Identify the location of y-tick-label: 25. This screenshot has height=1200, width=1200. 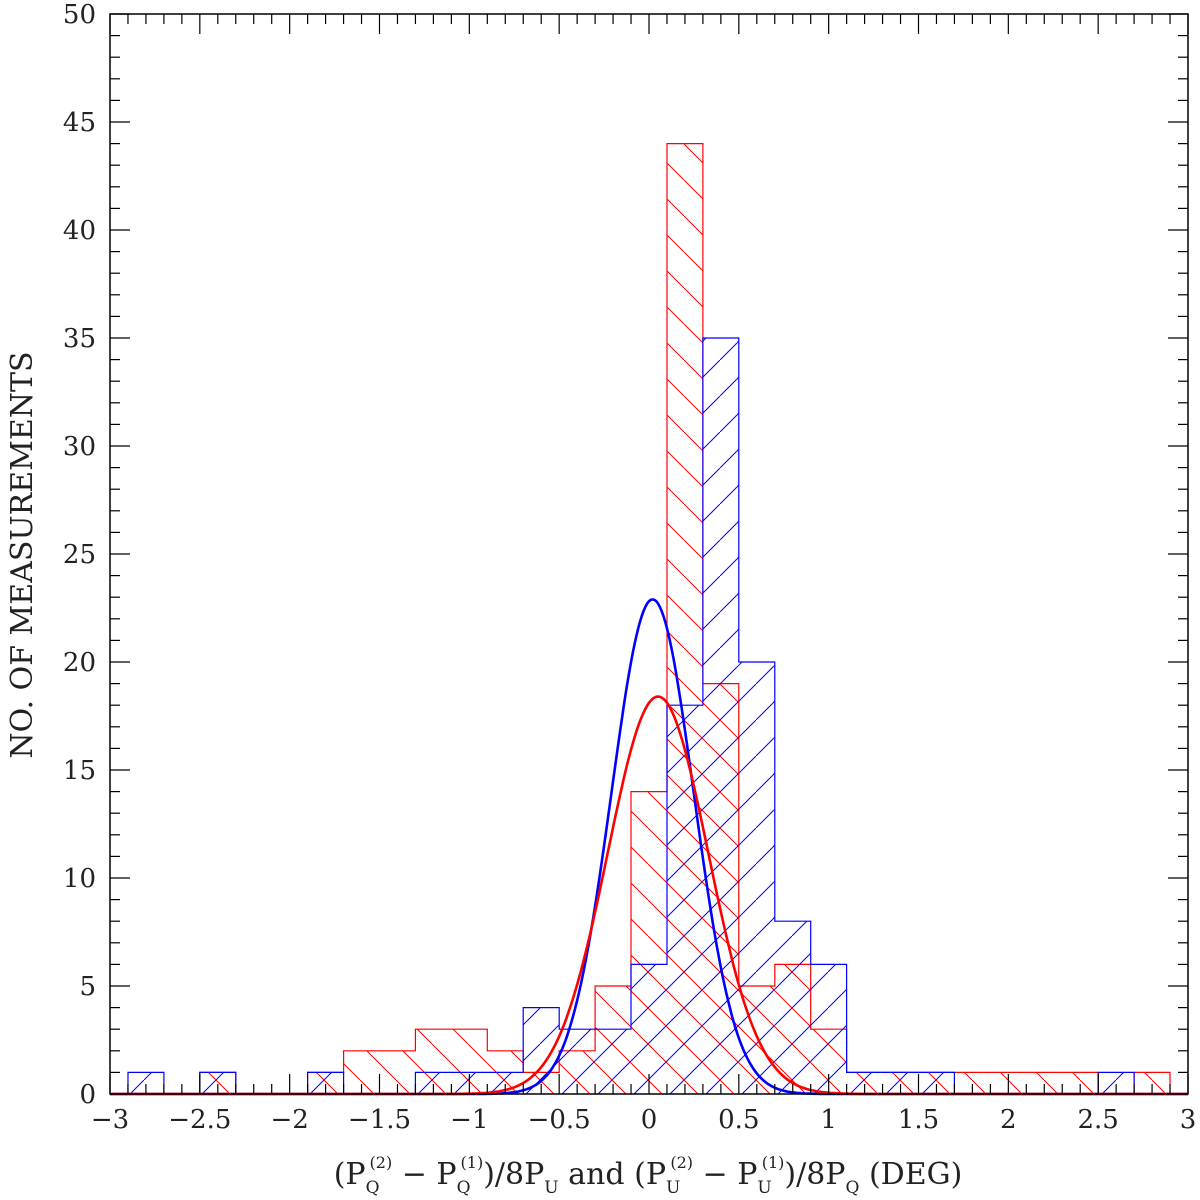
(79, 555).